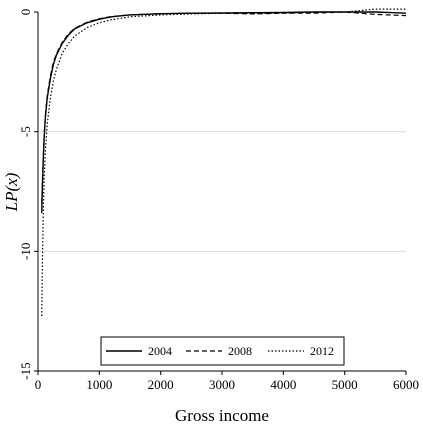 The width and height of the screenshot is (423, 428). I want to click on x-tick-labels: 0 1000 2000 3000 4000 5000 6000, so click(227, 384).